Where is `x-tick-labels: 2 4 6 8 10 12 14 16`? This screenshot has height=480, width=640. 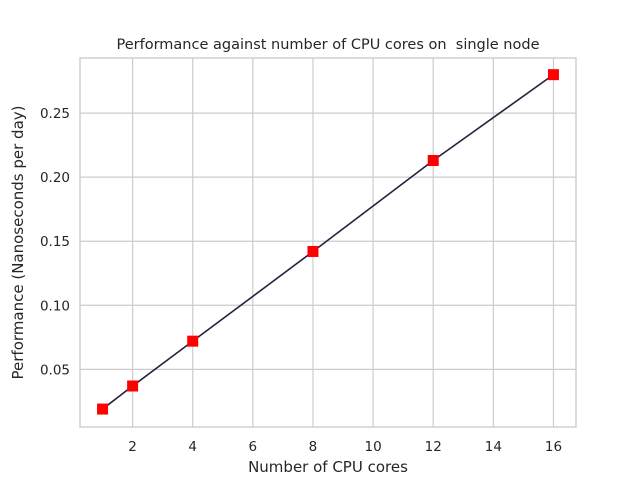 x-tick-labels: 2 4 6 8 10 12 14 16 is located at coordinates (345, 447).